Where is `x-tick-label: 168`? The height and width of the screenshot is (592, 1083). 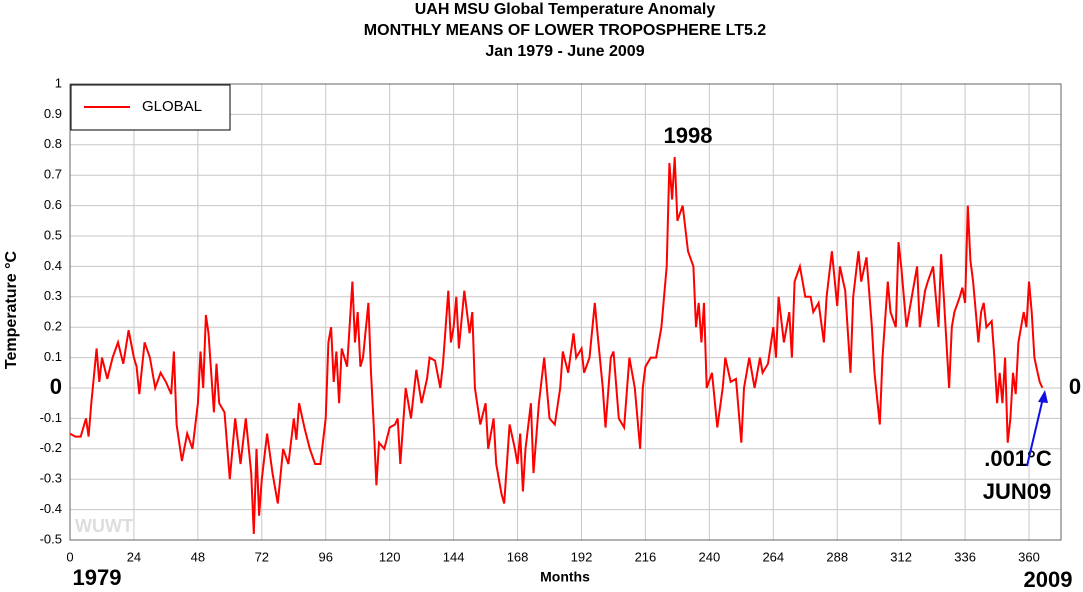
x-tick-label: 168 is located at coordinates (518, 556).